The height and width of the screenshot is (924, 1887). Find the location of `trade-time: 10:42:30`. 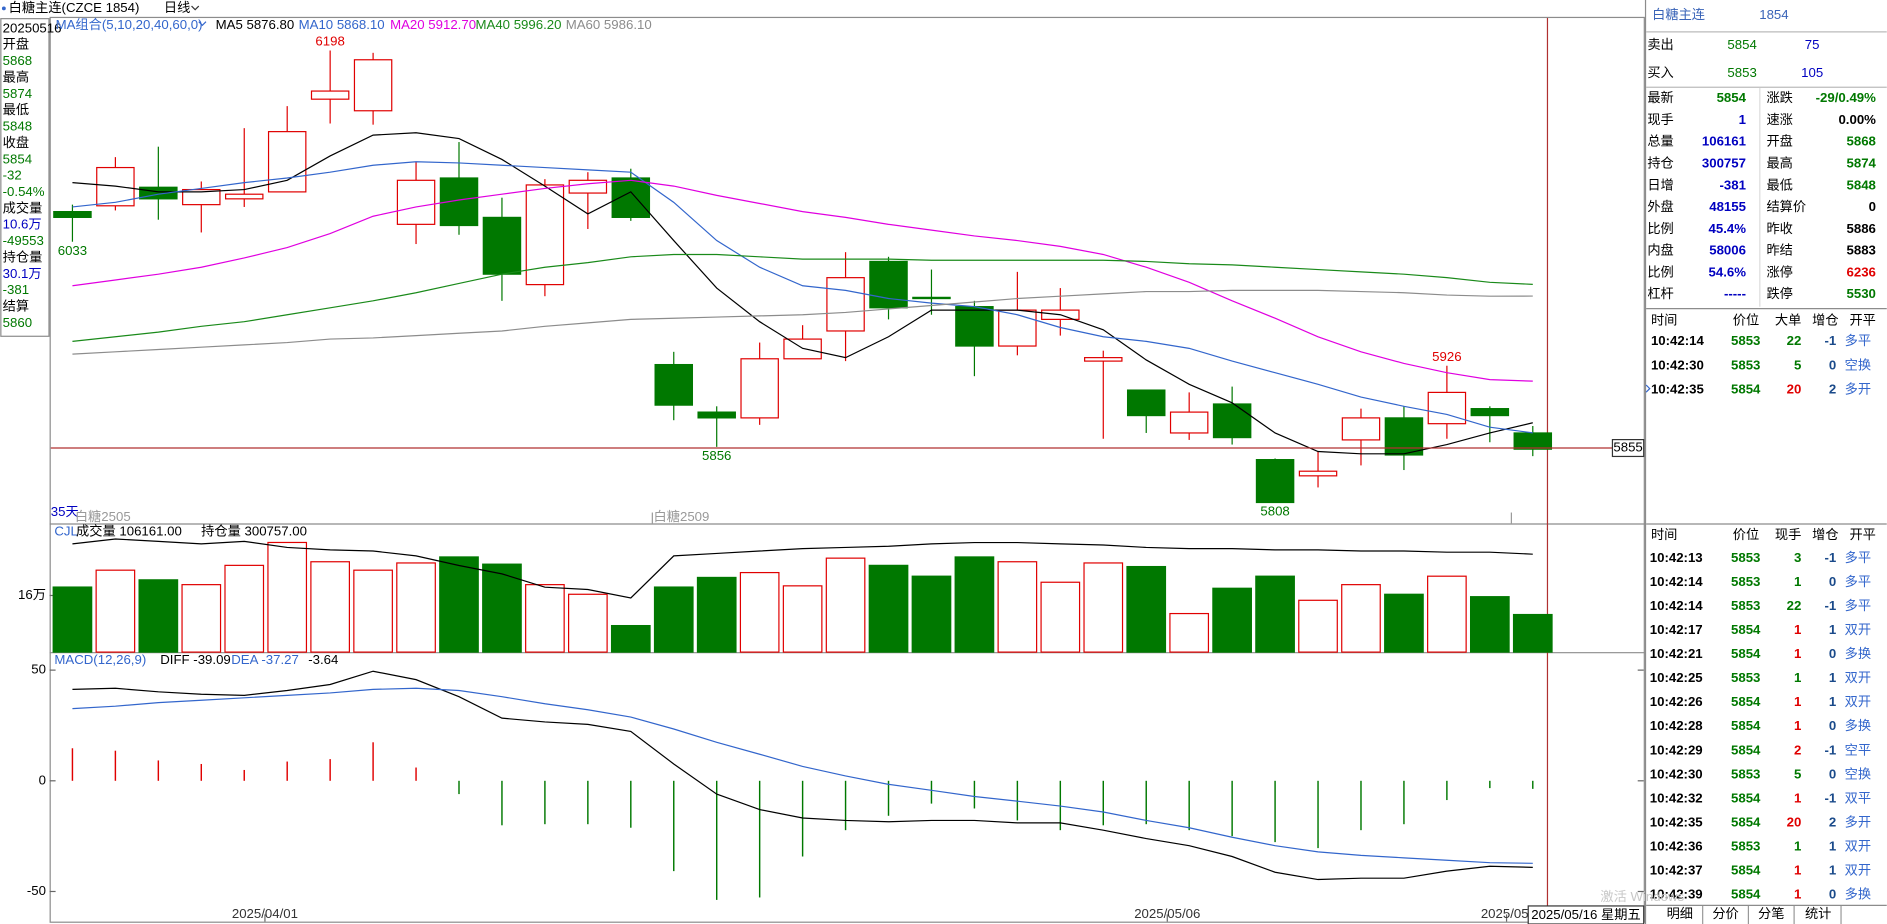

trade-time: 10:42:30 is located at coordinates (1676, 773).